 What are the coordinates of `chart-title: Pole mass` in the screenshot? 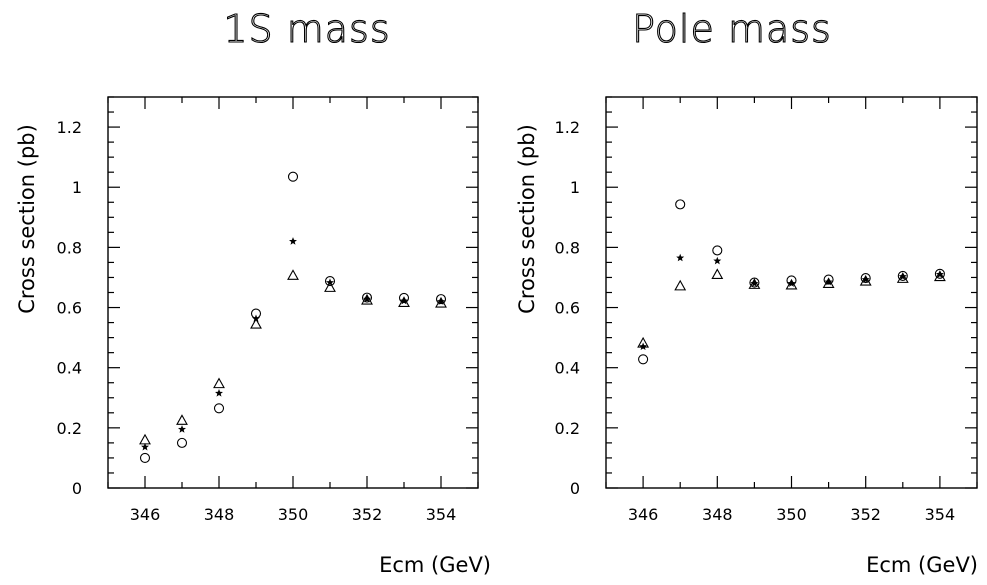 It's located at (732, 29).